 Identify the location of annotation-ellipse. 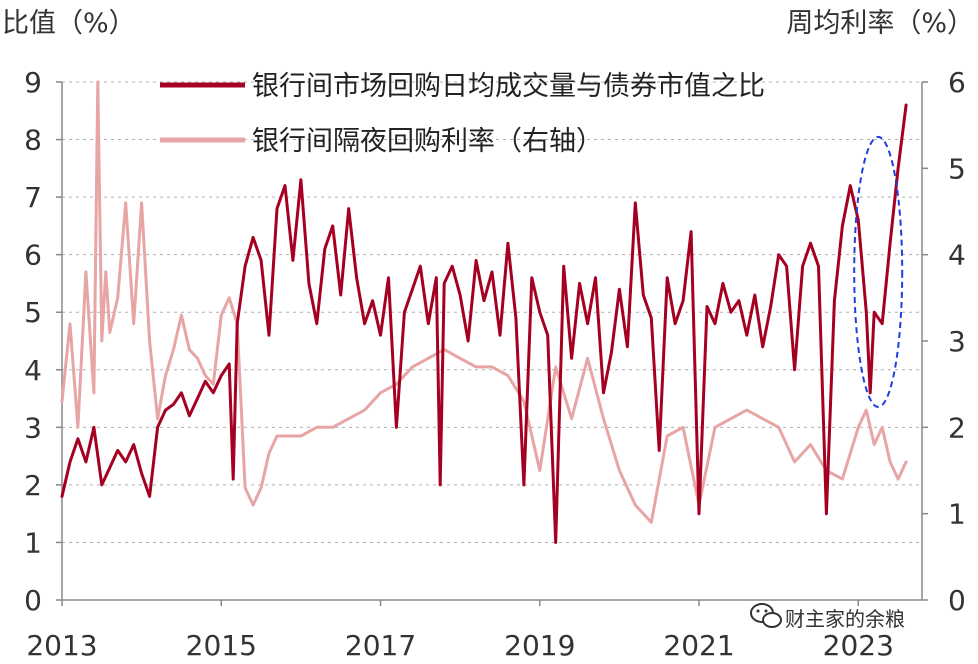
(878, 271).